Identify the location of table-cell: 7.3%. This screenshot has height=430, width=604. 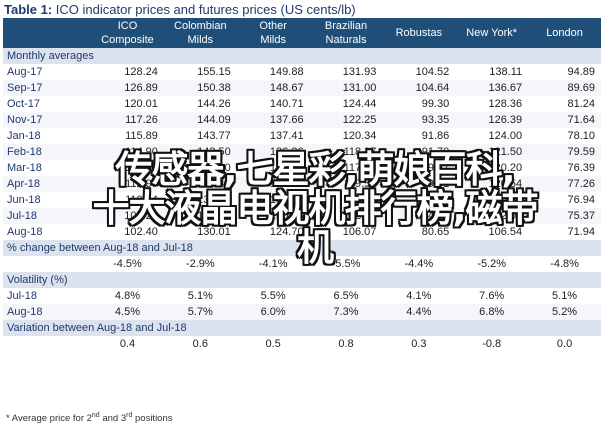
(346, 312).